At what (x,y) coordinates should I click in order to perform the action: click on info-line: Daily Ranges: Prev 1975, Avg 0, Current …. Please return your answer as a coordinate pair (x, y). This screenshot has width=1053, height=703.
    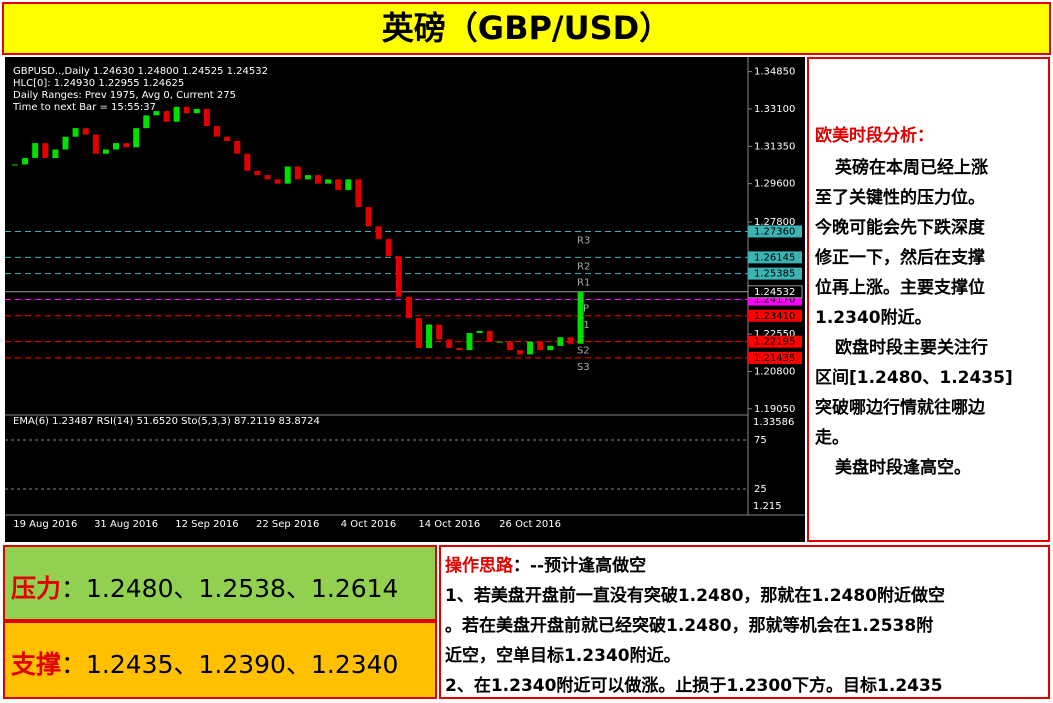
    Looking at the image, I should click on (124, 95).